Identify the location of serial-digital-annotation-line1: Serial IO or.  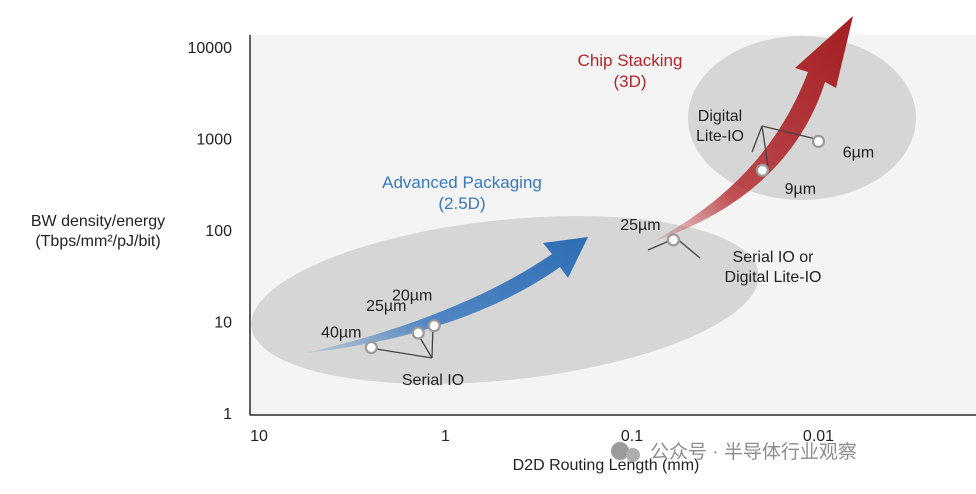
(774, 257).